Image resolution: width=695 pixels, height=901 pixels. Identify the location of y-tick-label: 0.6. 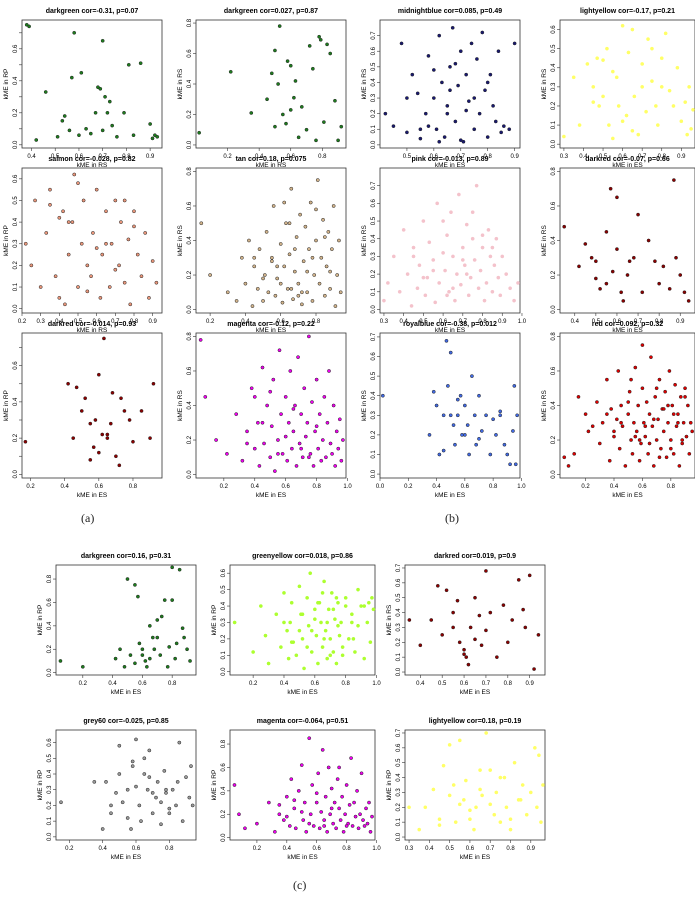
(16, 178).